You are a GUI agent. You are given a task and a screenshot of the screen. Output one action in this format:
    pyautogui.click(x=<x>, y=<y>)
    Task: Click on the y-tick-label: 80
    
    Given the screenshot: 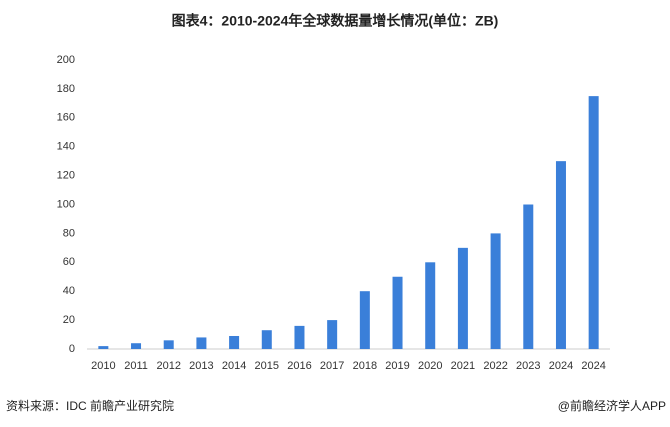 What is the action you would take?
    pyautogui.click(x=69, y=233)
    